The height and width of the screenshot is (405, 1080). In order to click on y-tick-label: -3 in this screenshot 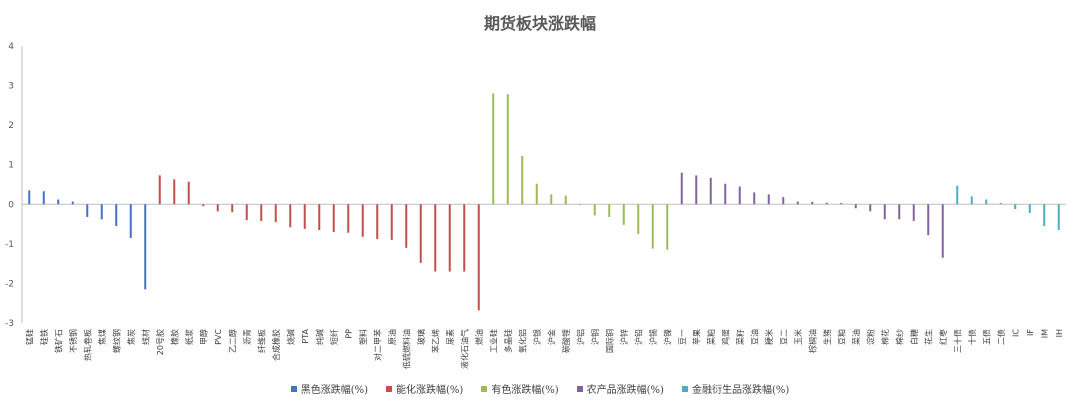, I will do `click(9, 324)`.